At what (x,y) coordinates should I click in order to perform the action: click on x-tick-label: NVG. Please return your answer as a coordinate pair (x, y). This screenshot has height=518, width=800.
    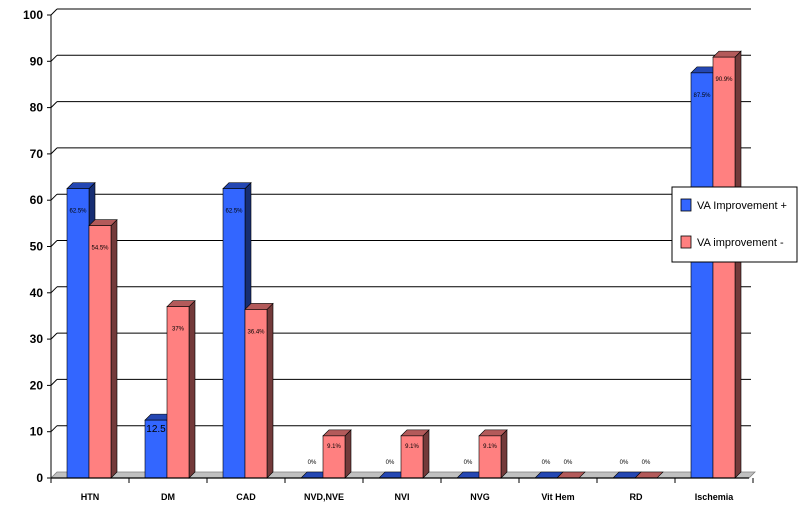
    Looking at the image, I should click on (480, 497).